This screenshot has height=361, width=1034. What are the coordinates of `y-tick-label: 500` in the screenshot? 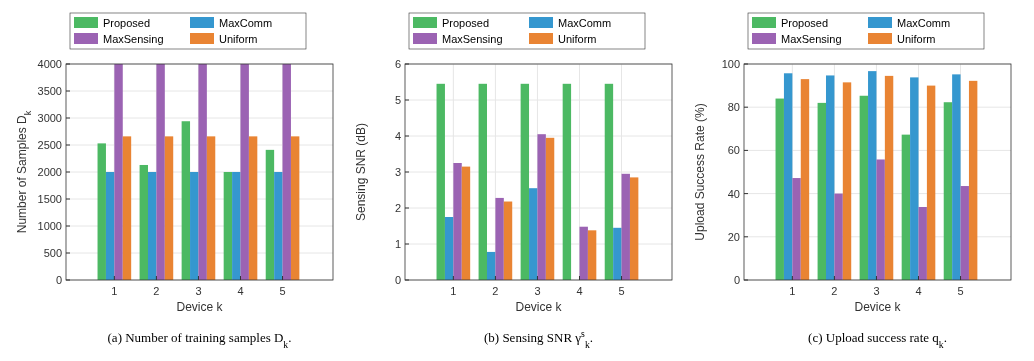 It's located at (52, 253).